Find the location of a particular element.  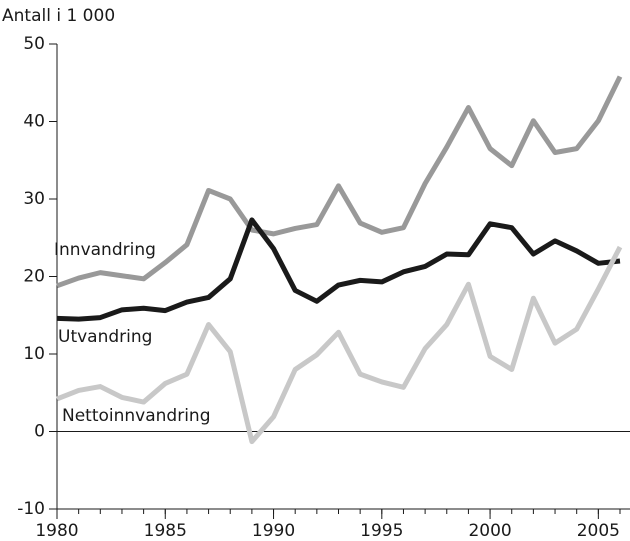

x-tick-label: 1980 is located at coordinates (56, 531).